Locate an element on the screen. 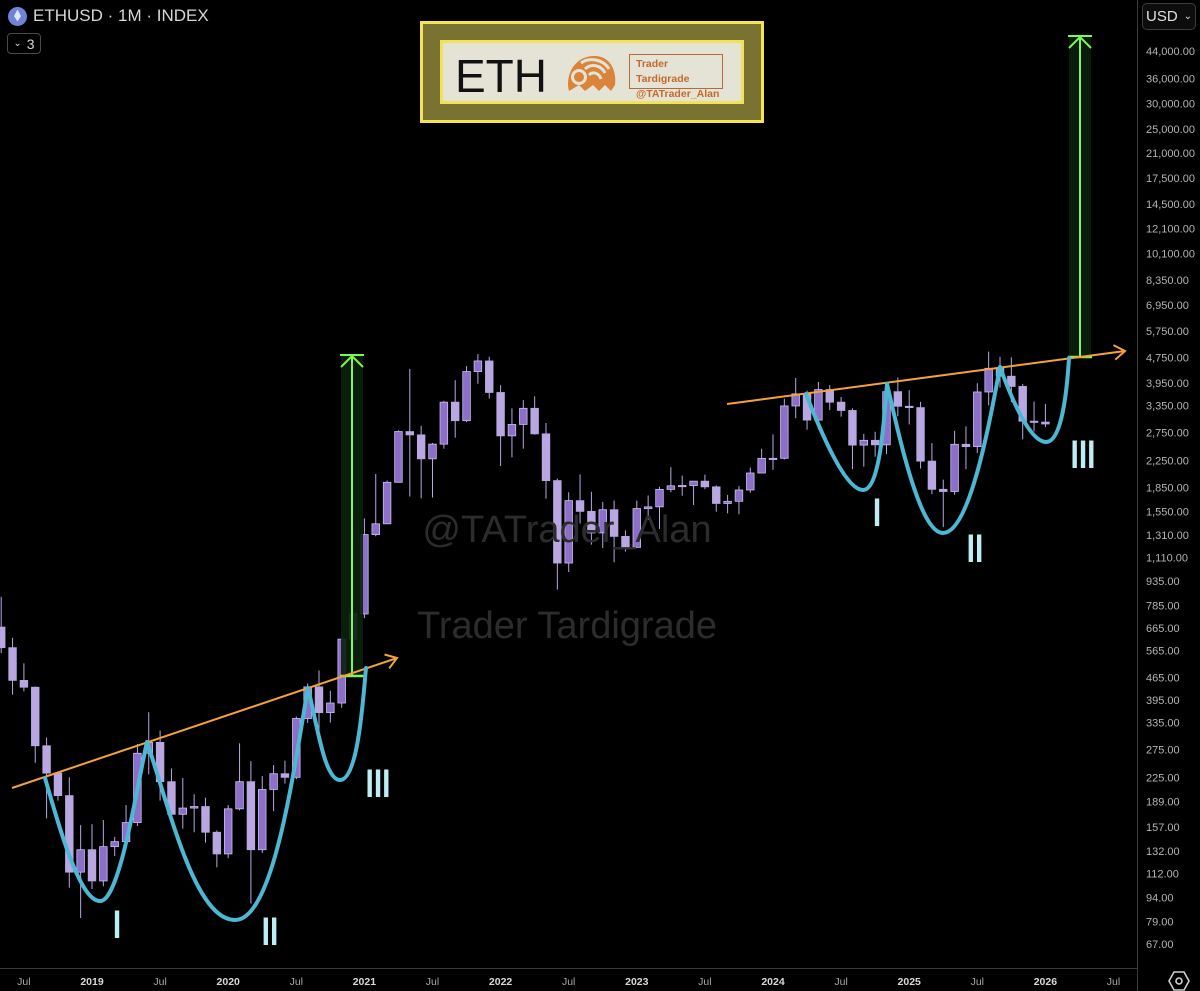 The height and width of the screenshot is (991, 1200). price-tick-label: 10,100.00 is located at coordinates (1170, 255).